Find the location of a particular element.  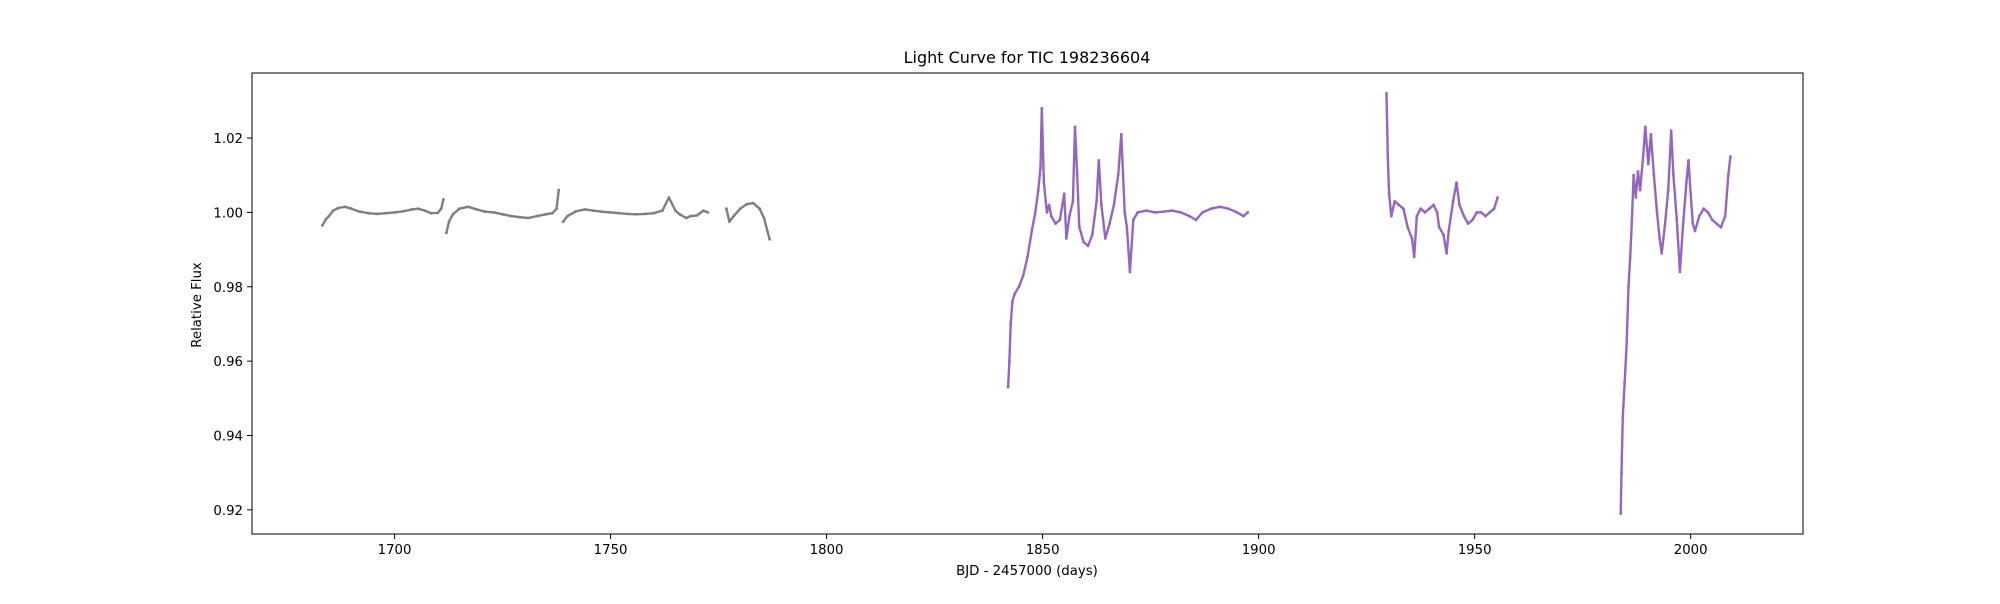

y-axis-label: Relative Flux is located at coordinates (197, 305).